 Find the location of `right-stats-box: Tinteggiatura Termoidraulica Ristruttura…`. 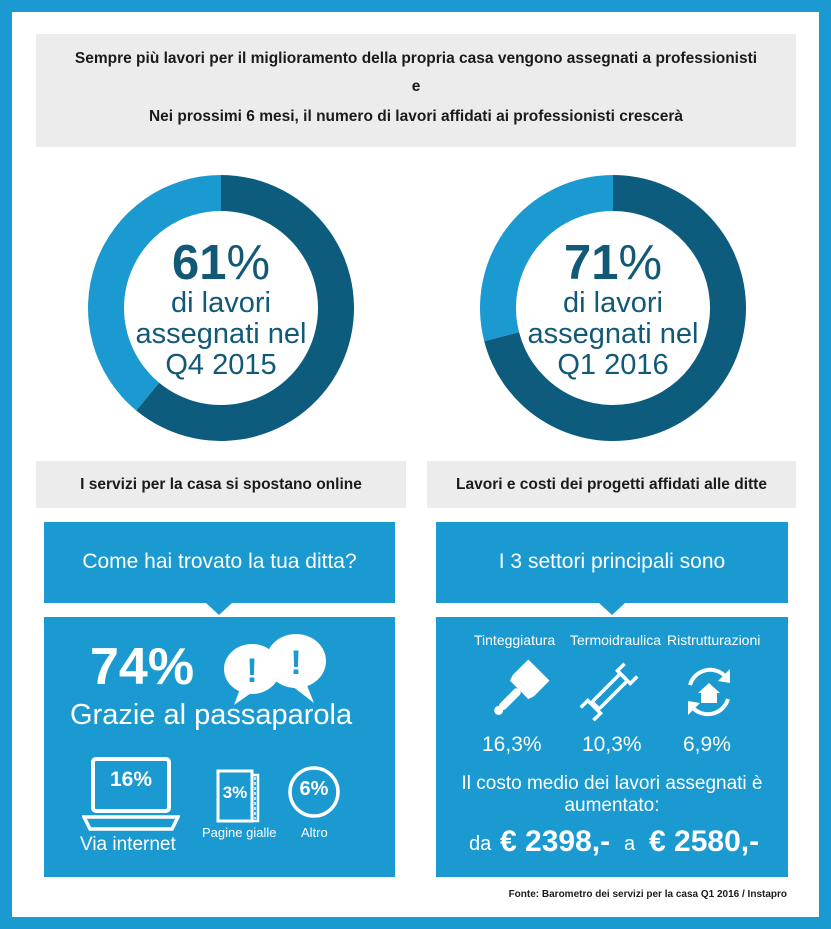

right-stats-box: Tinteggiatura Termoidraulica Ristruttura… is located at coordinates (612, 747).